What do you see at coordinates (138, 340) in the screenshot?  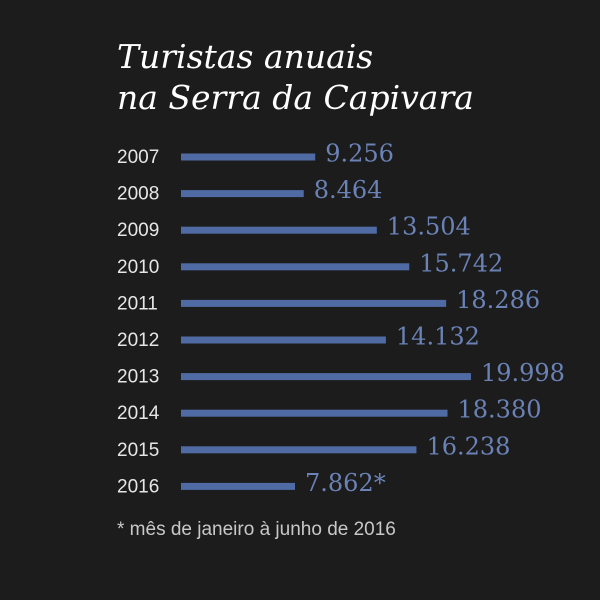 I see `category-label: 2012` at bounding box center [138, 340].